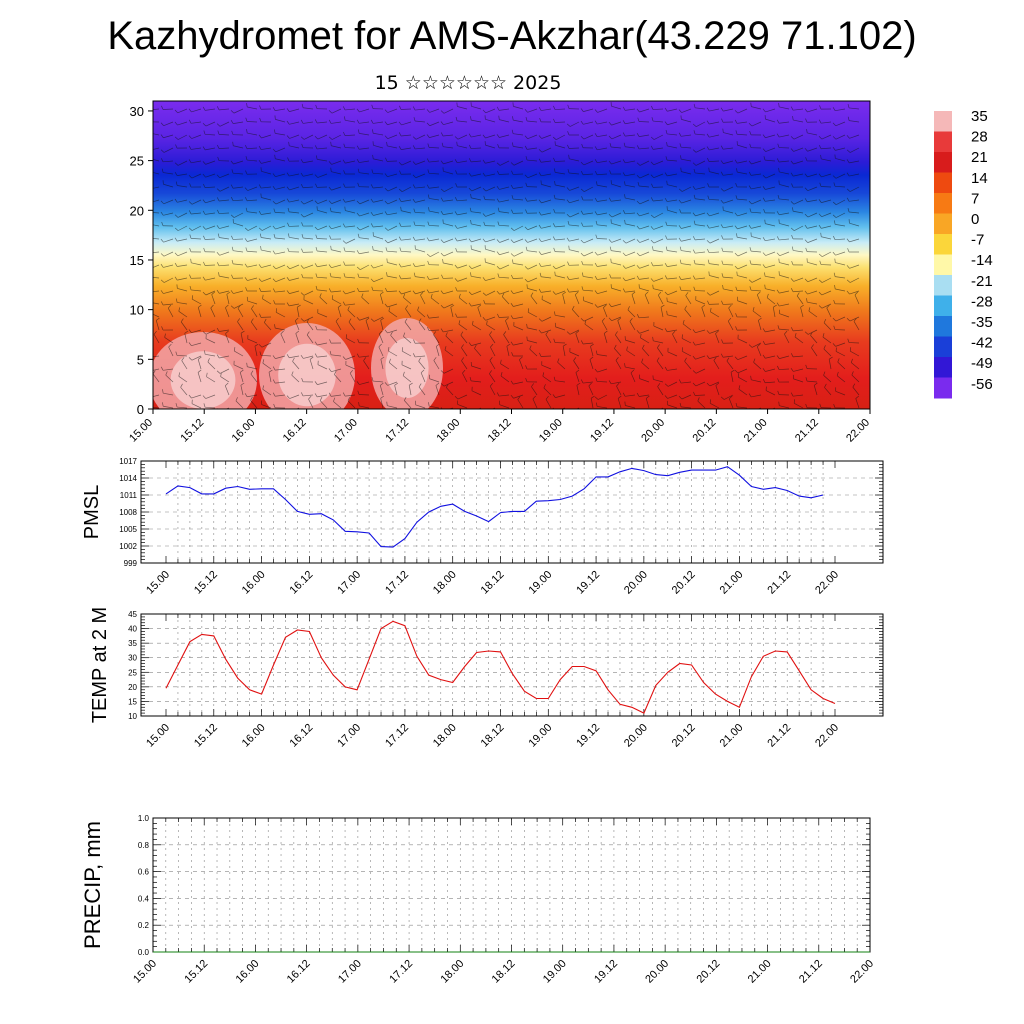 Image resolution: width=1024 pixels, height=1024 pixels. What do you see at coordinates (445, 736) in the screenshot?
I see `x-tick-label: 18.00` at bounding box center [445, 736].